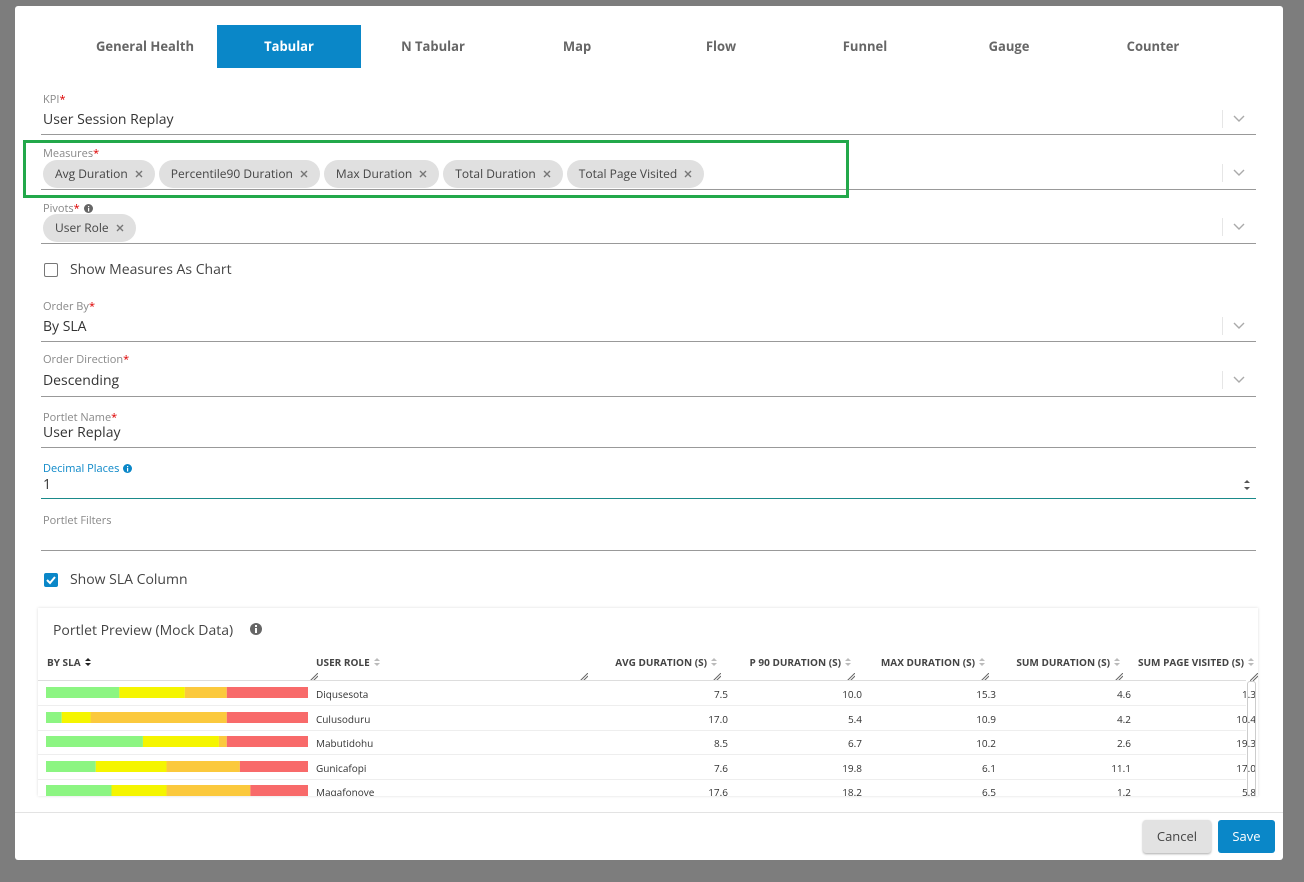 The image size is (1304, 882). I want to click on label-text: Decimal Places, so click(81, 468).